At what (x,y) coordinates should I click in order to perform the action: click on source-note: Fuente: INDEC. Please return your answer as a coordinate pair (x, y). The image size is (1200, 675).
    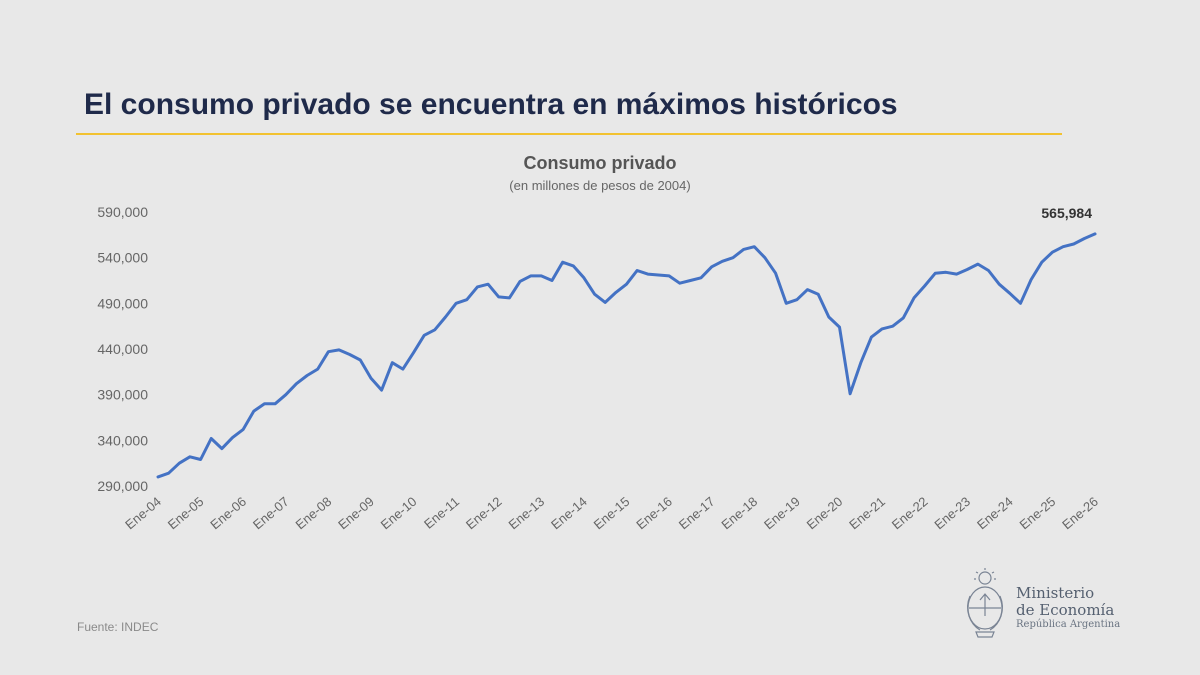
    Looking at the image, I should click on (118, 627).